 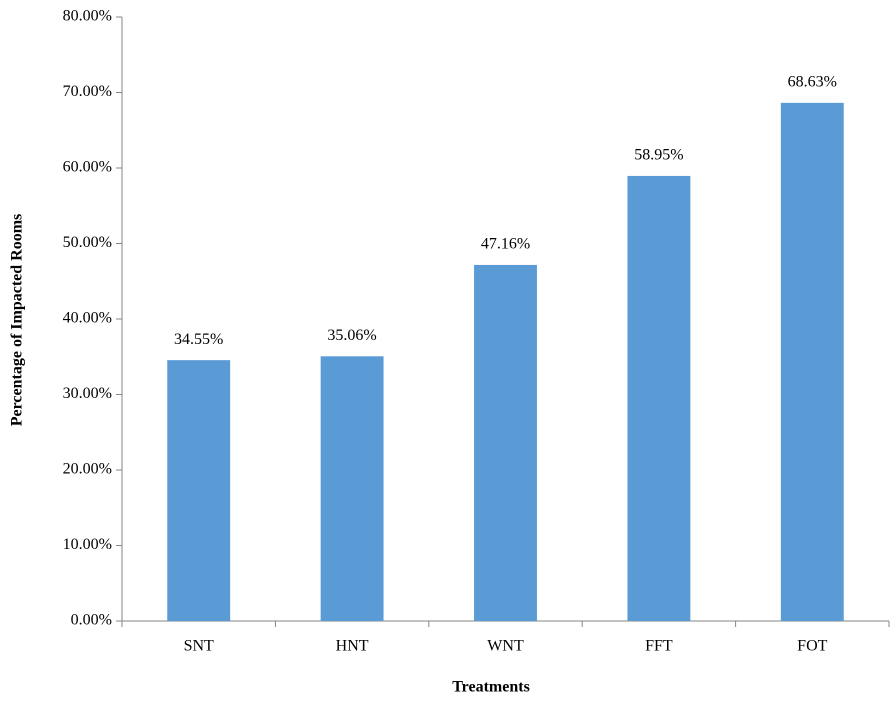 What do you see at coordinates (658, 155) in the screenshot?
I see `data-label: 58.95%` at bounding box center [658, 155].